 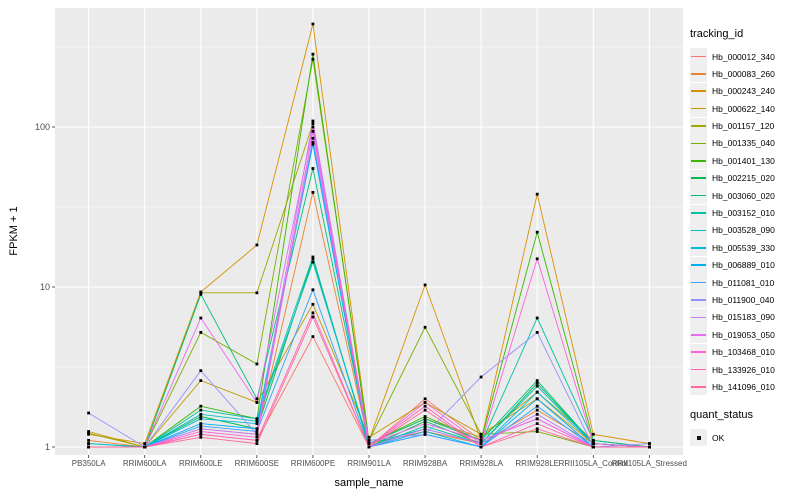 I want to click on x-tick-label: RRII105LA_Control, so click(x=593, y=463).